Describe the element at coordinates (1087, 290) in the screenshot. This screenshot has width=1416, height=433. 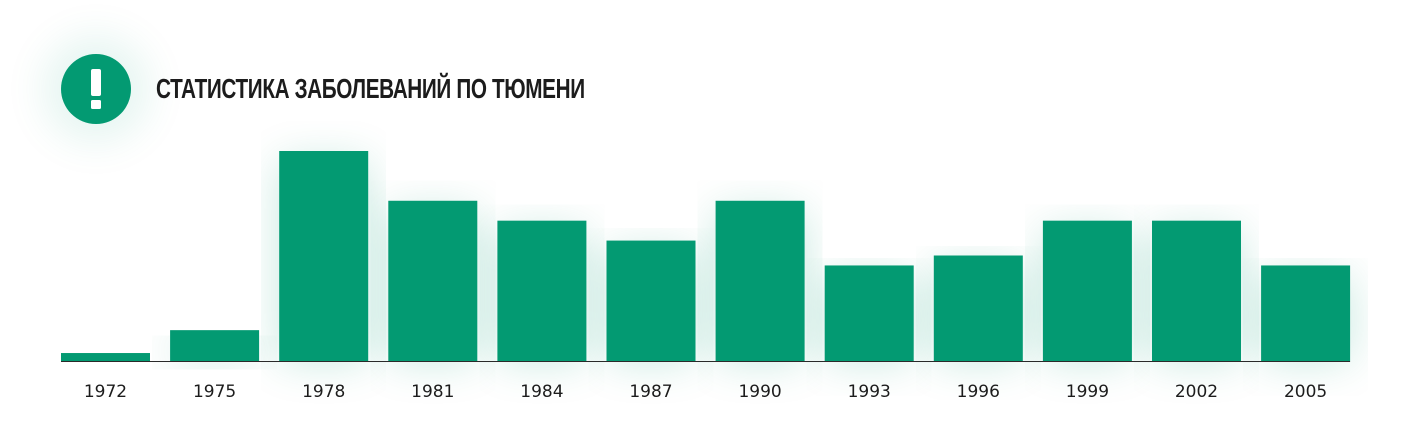
I see `bar-1999` at that location.